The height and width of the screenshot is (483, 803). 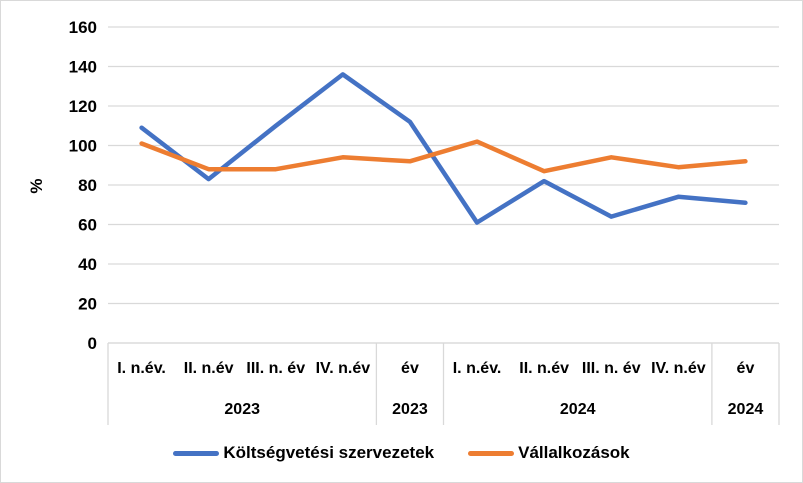 What do you see at coordinates (477, 368) in the screenshot?
I see `x-tick-label-5: I. n.év.` at bounding box center [477, 368].